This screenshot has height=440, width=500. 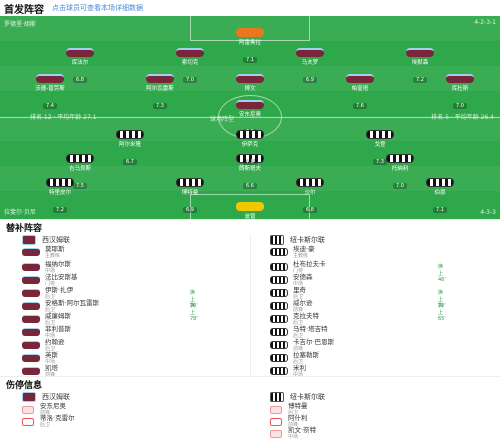 I want to click on sub-player-row: 安格斯·阿尔瓦雷斯 后卫 换上 78', so click(x=110, y=310).